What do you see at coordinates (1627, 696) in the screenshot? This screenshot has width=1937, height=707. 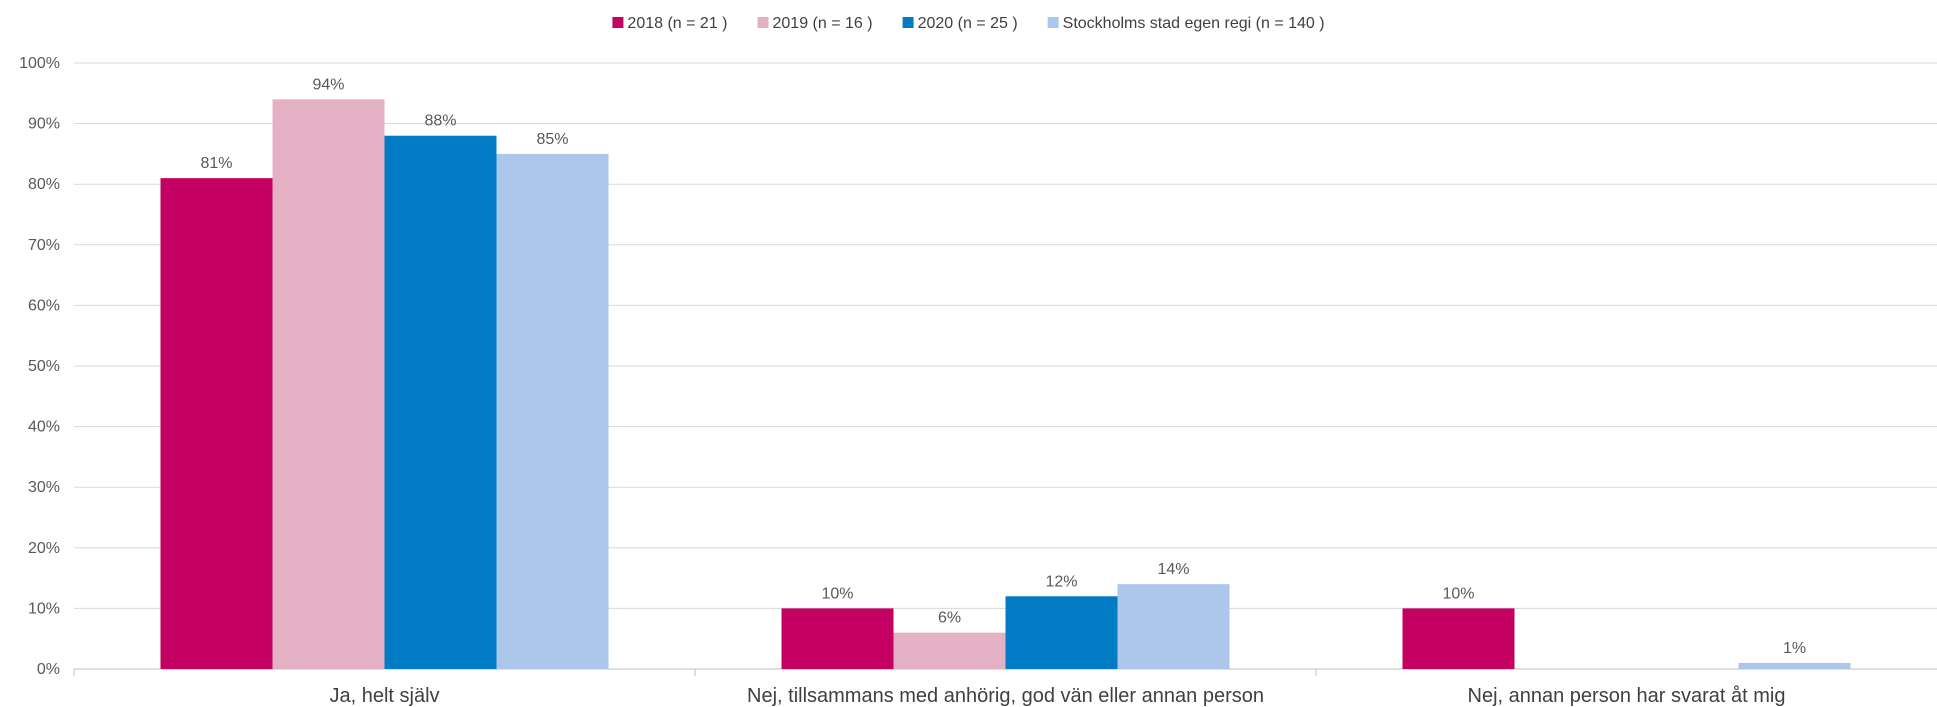 I see `category-label: Nej, annan person har svarat åt mig` at bounding box center [1627, 696].